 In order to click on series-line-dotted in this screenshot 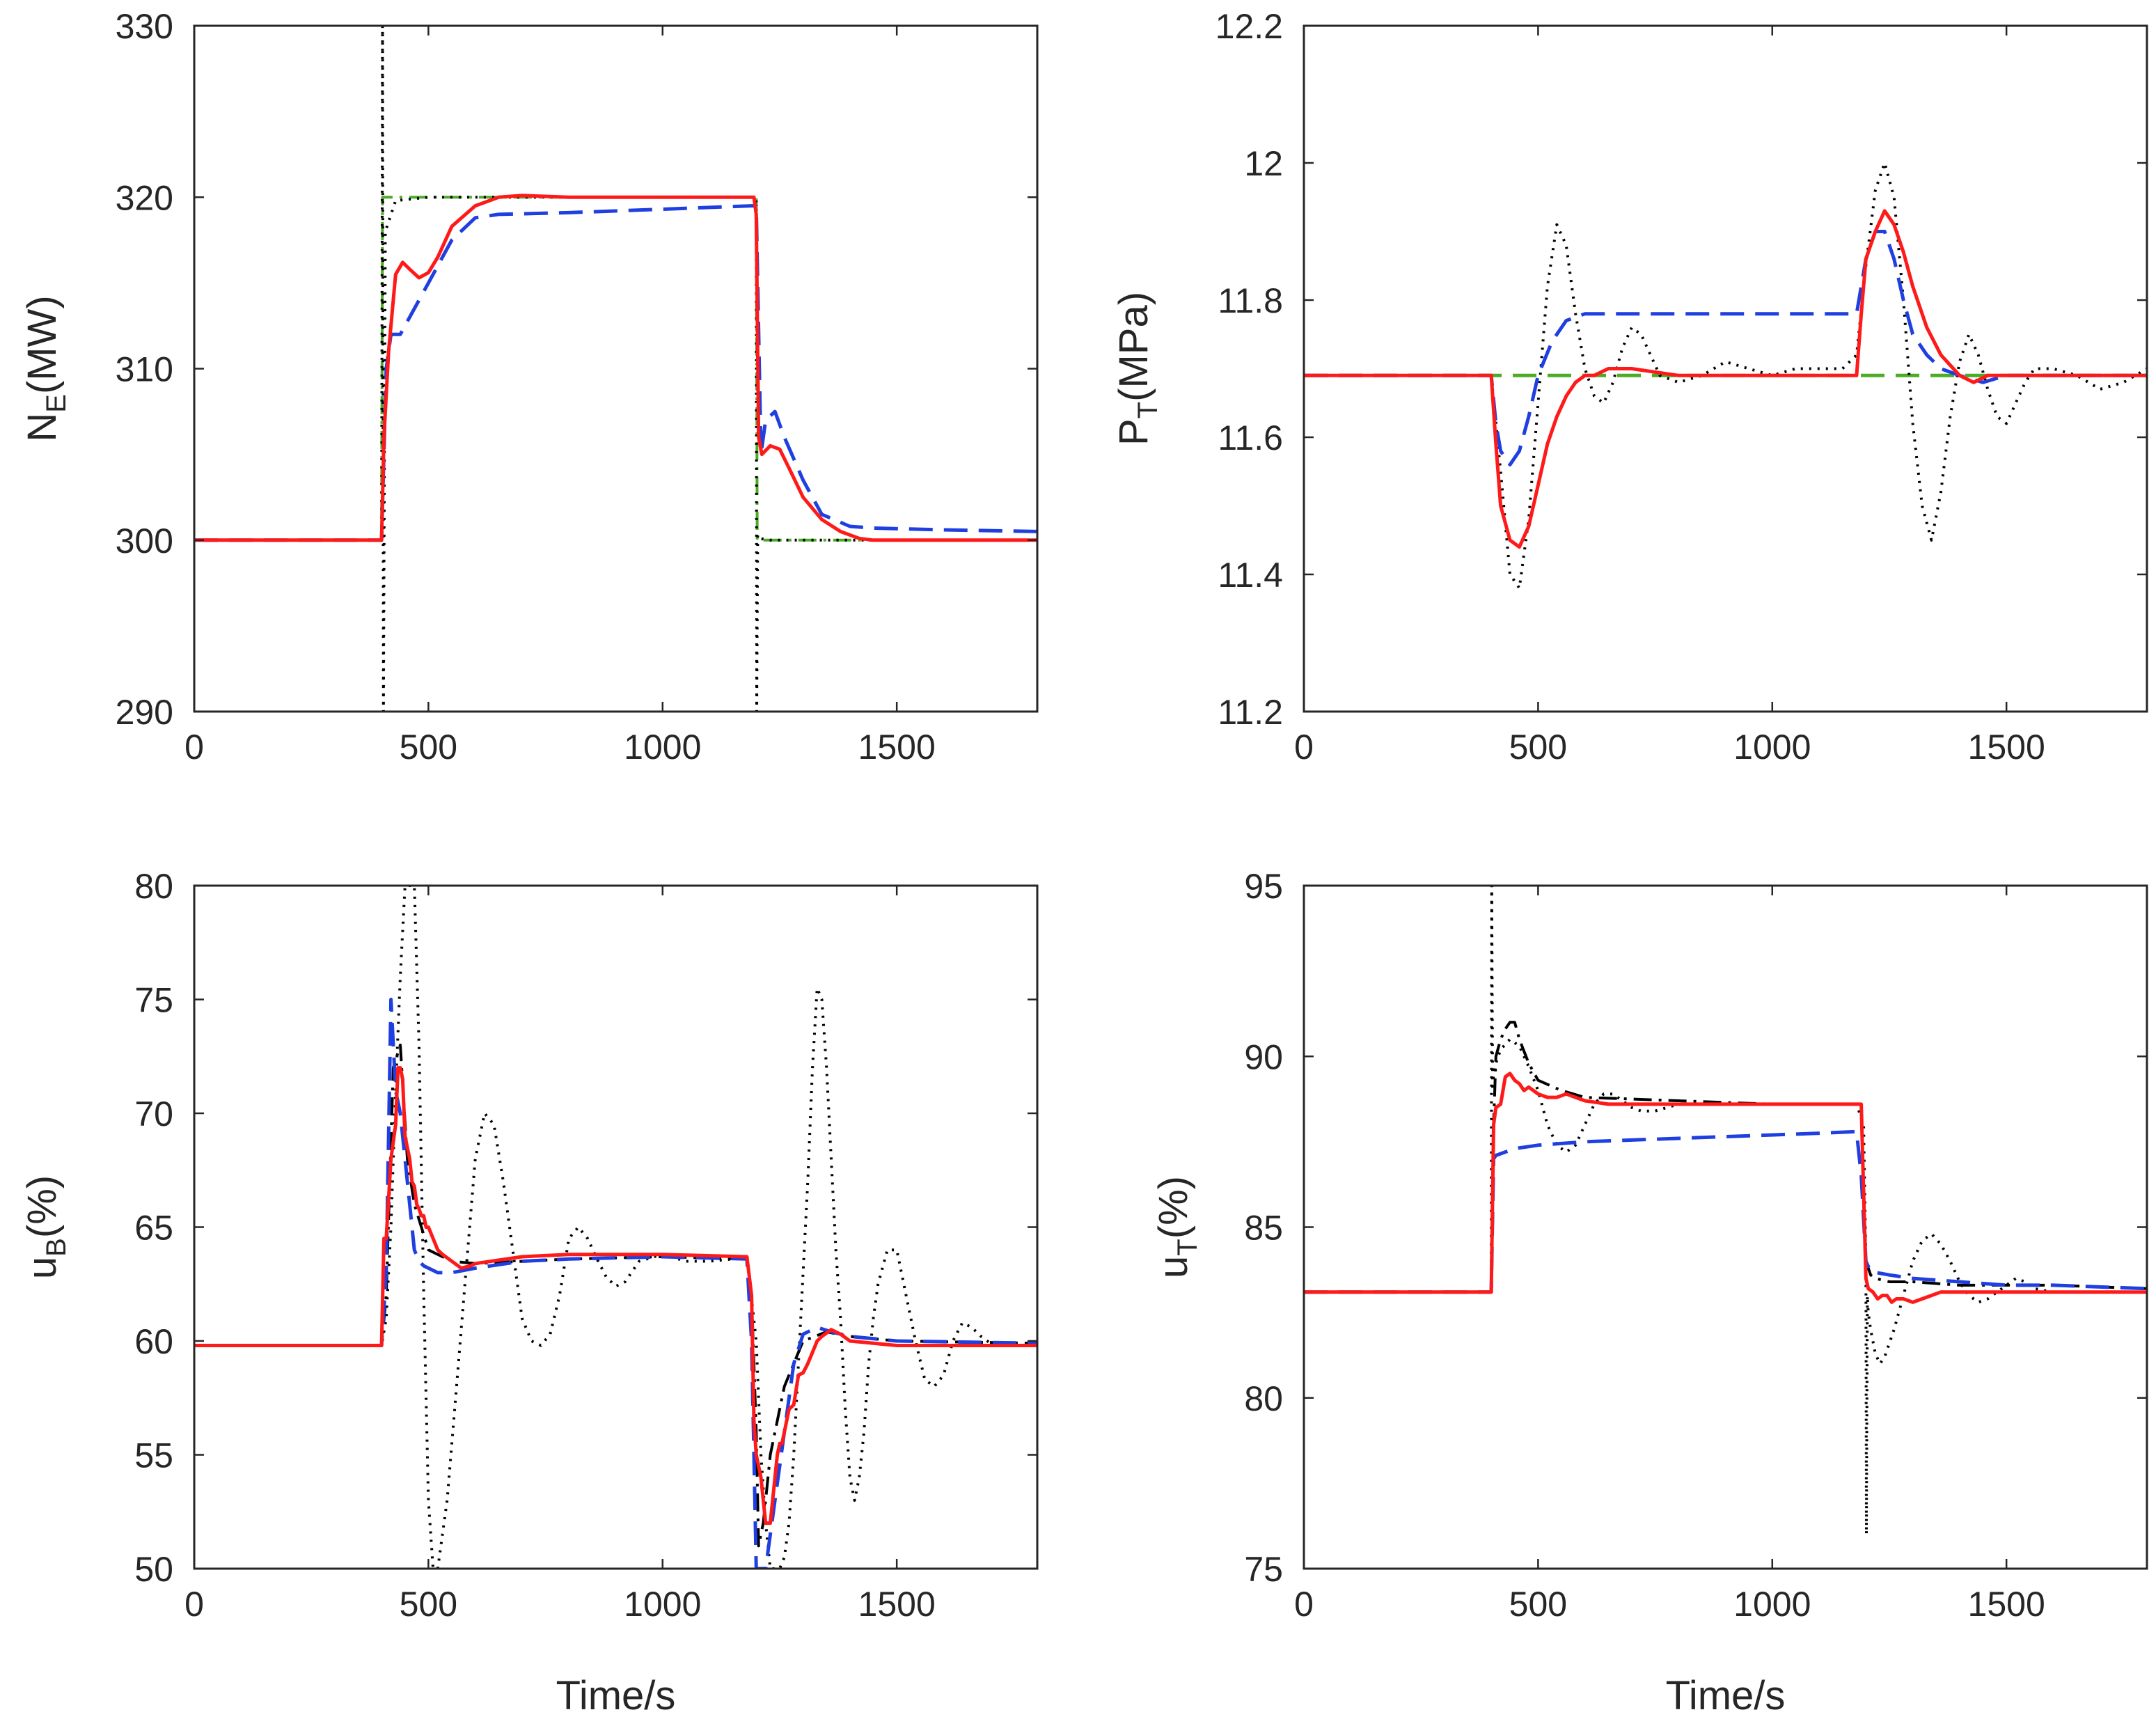, I will do `click(1725, 376)`.